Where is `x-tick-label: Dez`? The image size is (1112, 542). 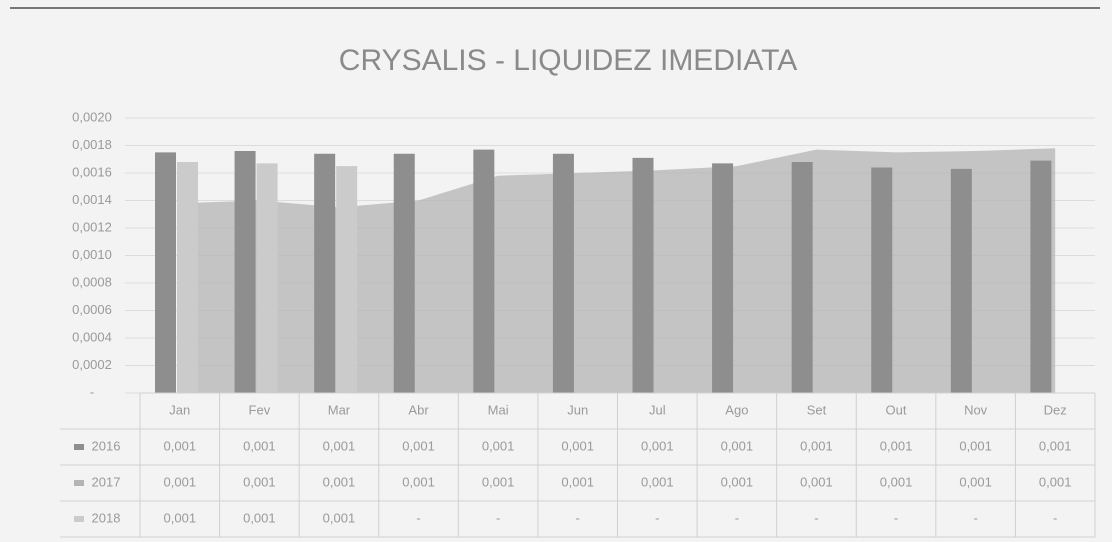 x-tick-label: Dez is located at coordinates (1055, 409).